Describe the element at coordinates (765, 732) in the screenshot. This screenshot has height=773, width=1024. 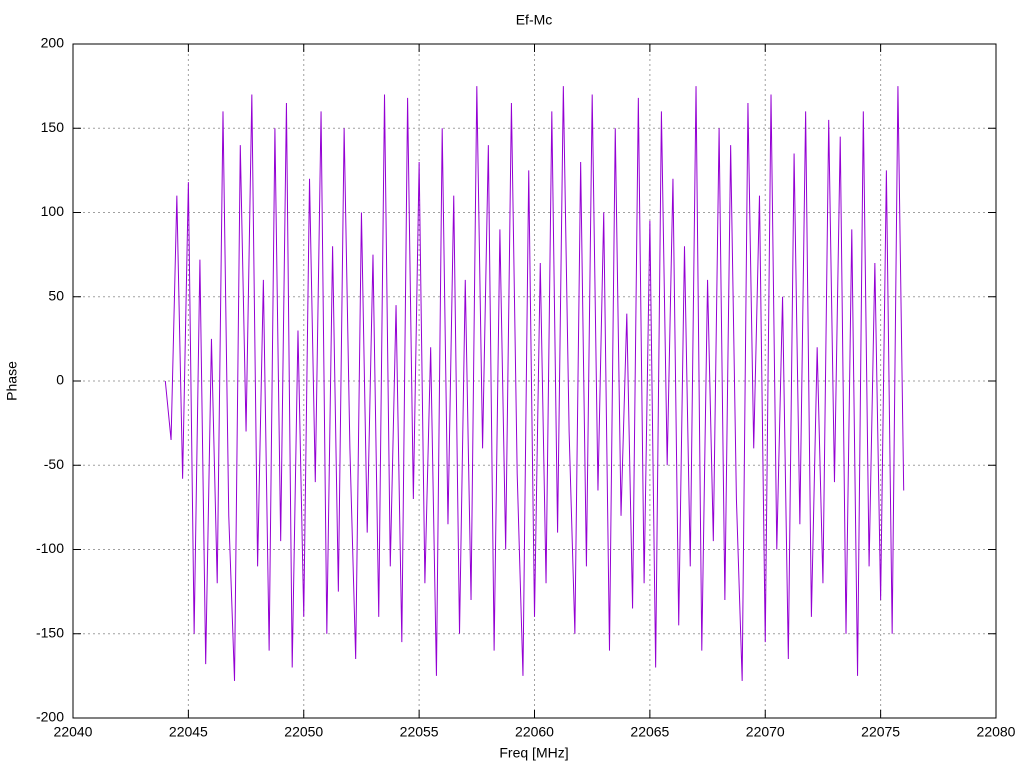
I see `x-tick-label: 22070` at that location.